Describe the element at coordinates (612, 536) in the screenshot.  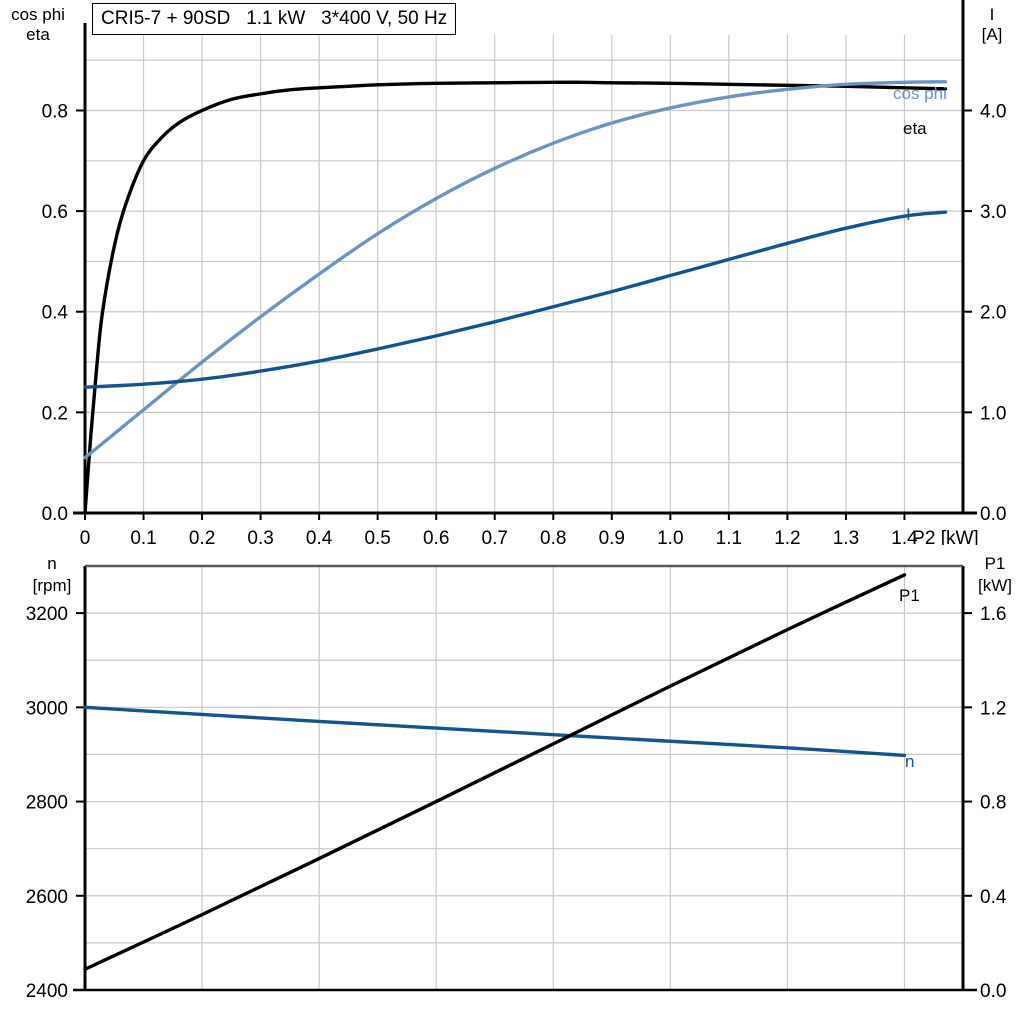
I see `svg-text: 0.9` at that location.